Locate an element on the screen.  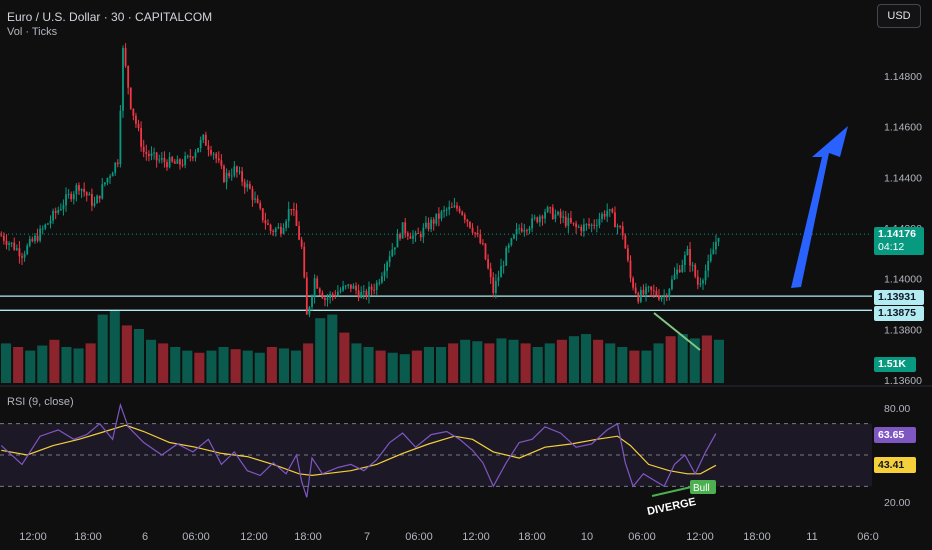
price-axis-tick: 1.14800 is located at coordinates (903, 77).